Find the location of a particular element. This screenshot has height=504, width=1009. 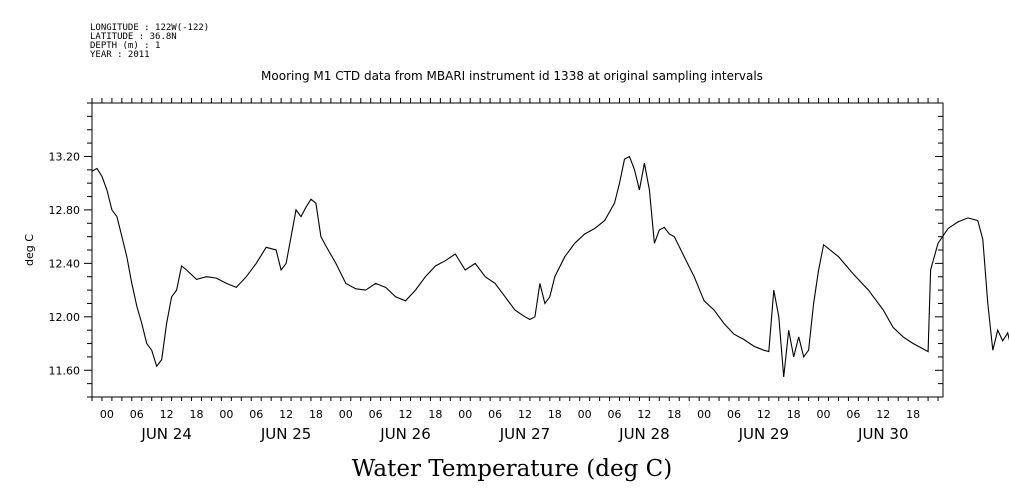

x-day-label: JUN 30 is located at coordinates (882, 434).